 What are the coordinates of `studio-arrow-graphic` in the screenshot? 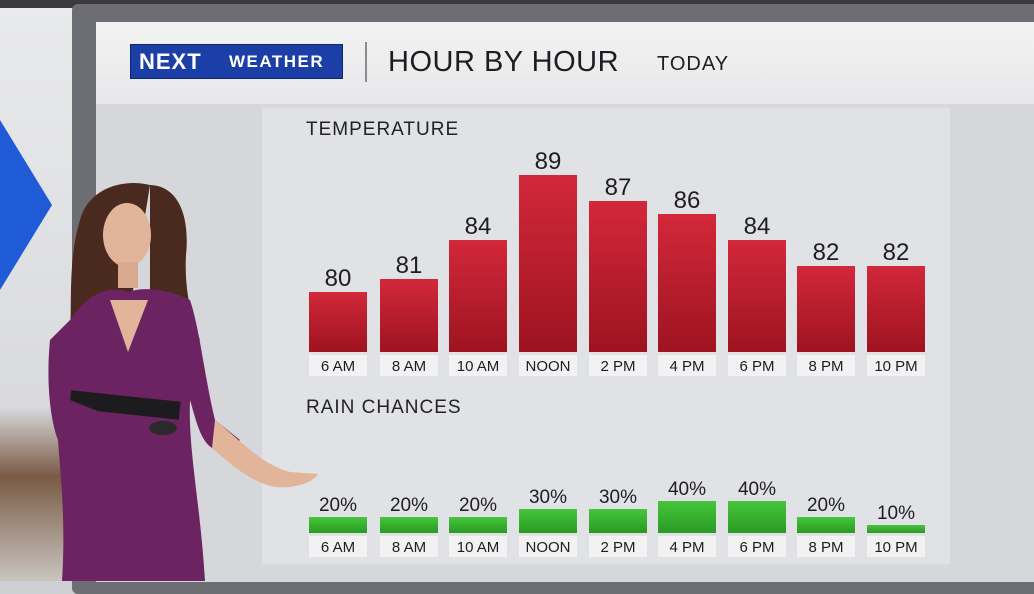 It's located at (26, 205).